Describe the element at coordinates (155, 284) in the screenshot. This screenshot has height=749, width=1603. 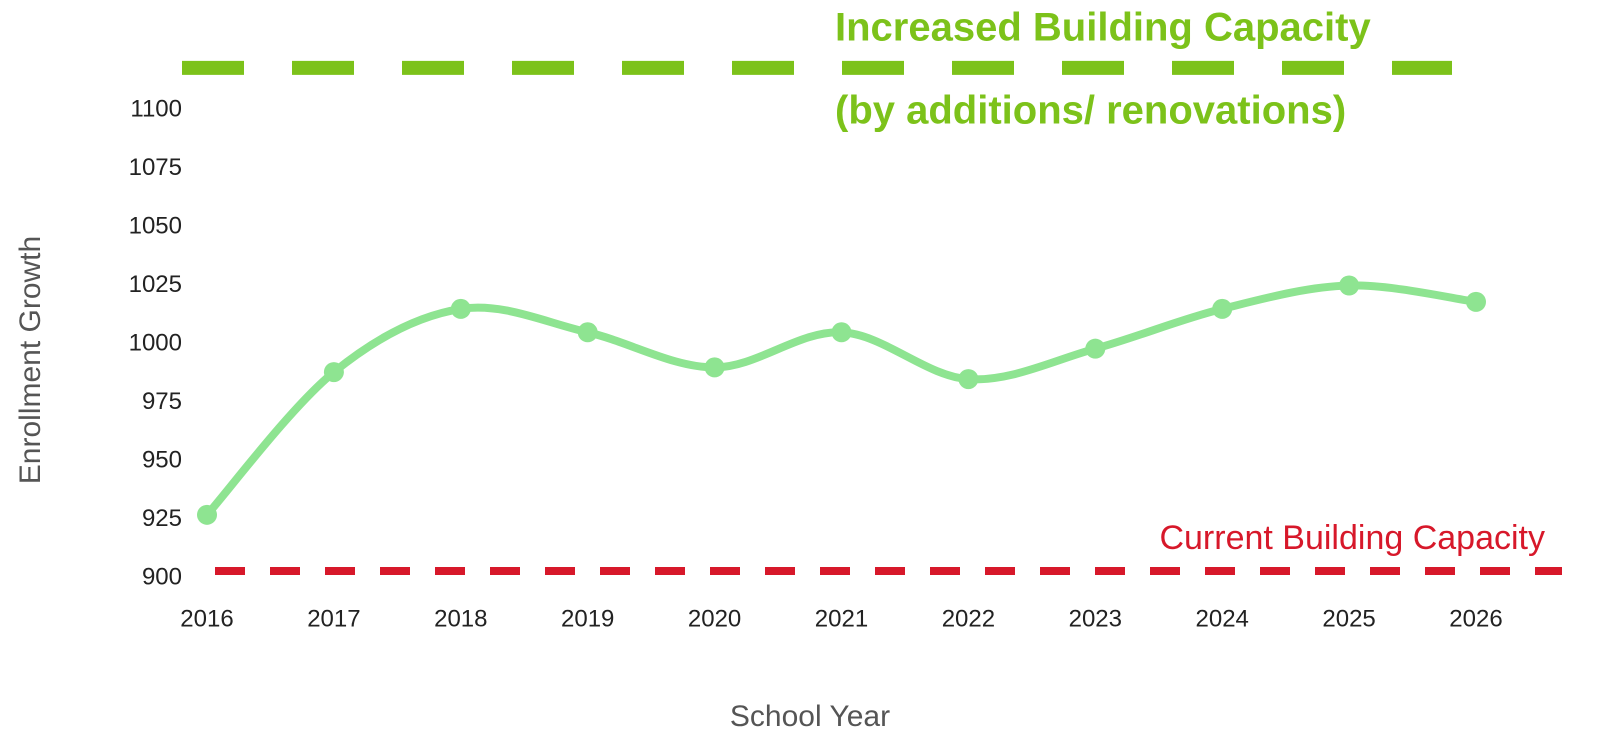
I see `y-tick-label: 1025` at that location.